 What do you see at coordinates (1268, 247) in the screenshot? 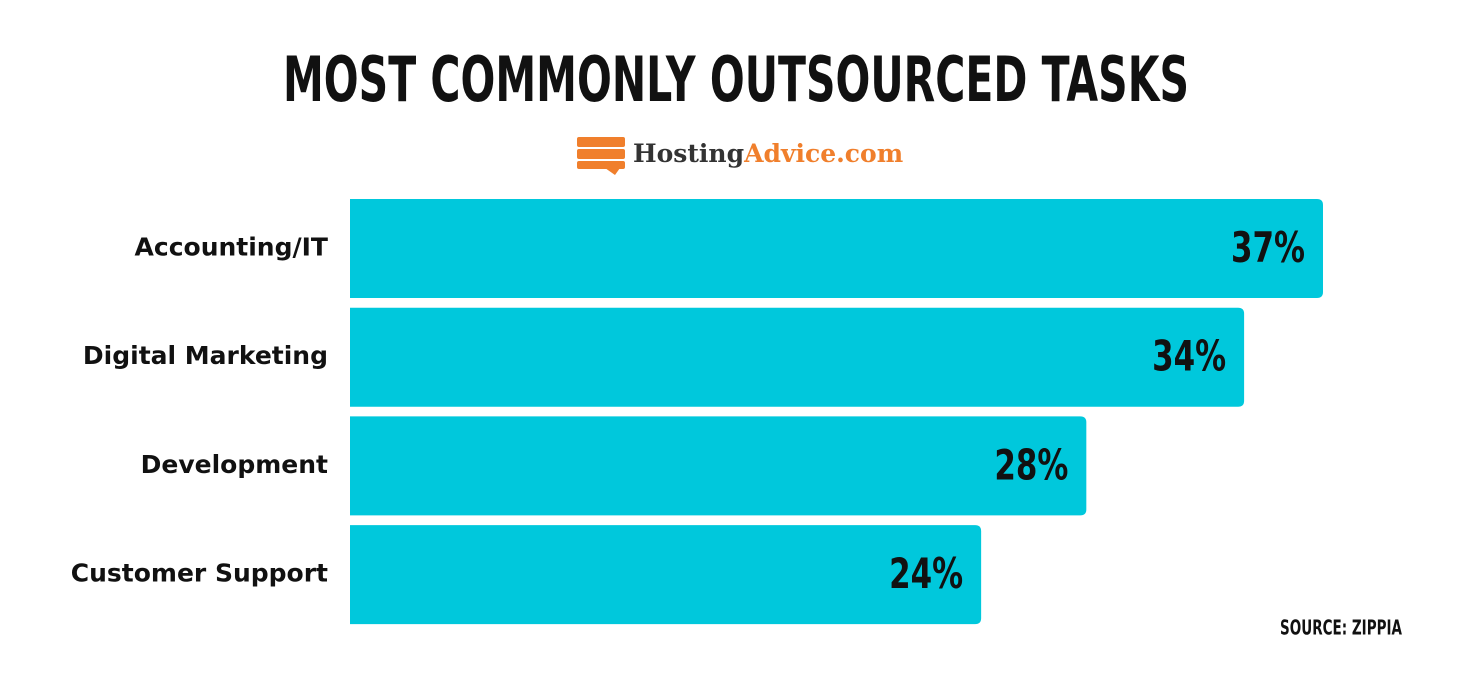
I see `data-label: 37%` at bounding box center [1268, 247].